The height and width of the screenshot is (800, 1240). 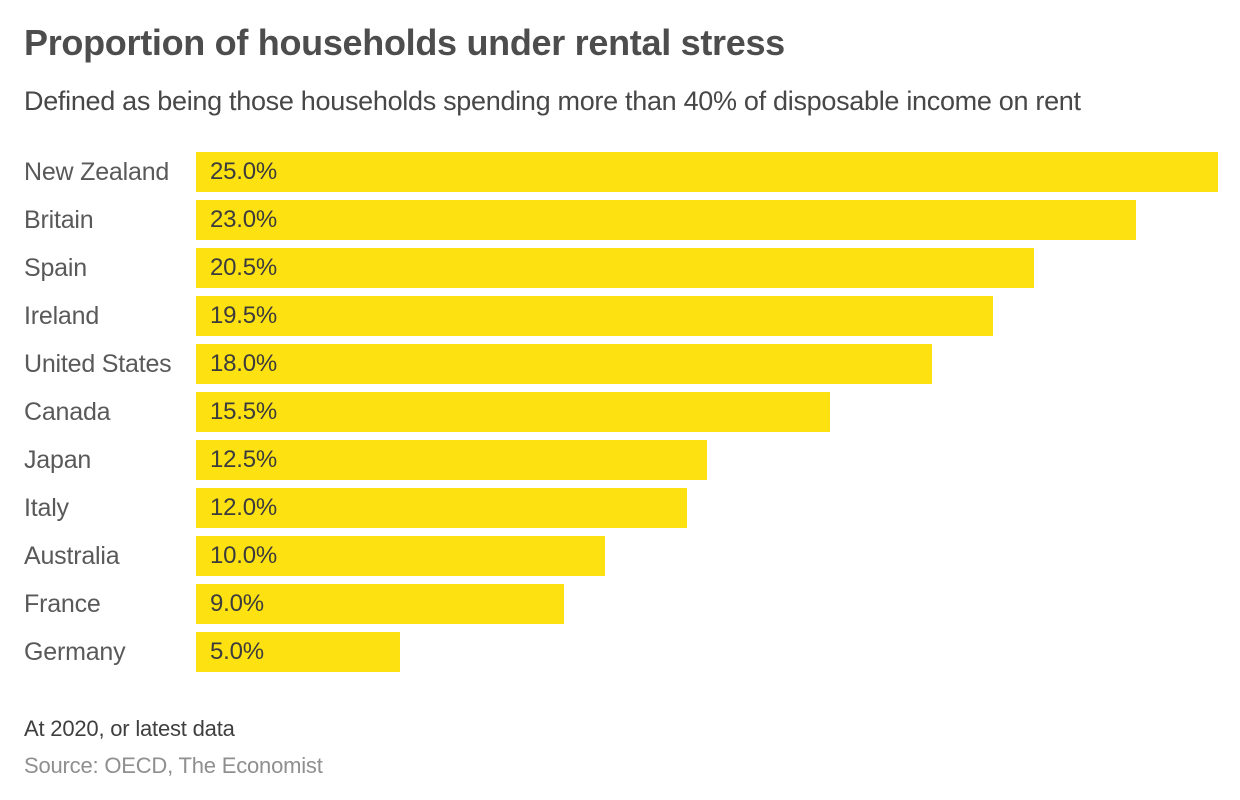 I want to click on country-label: Australia, so click(x=72, y=555).